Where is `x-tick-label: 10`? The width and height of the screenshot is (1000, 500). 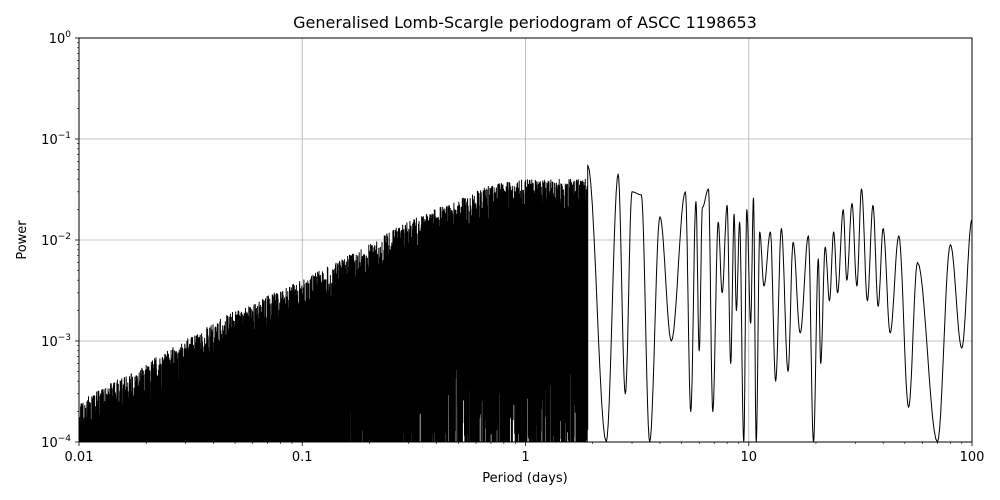
x-tick-label: 10 is located at coordinates (748, 457).